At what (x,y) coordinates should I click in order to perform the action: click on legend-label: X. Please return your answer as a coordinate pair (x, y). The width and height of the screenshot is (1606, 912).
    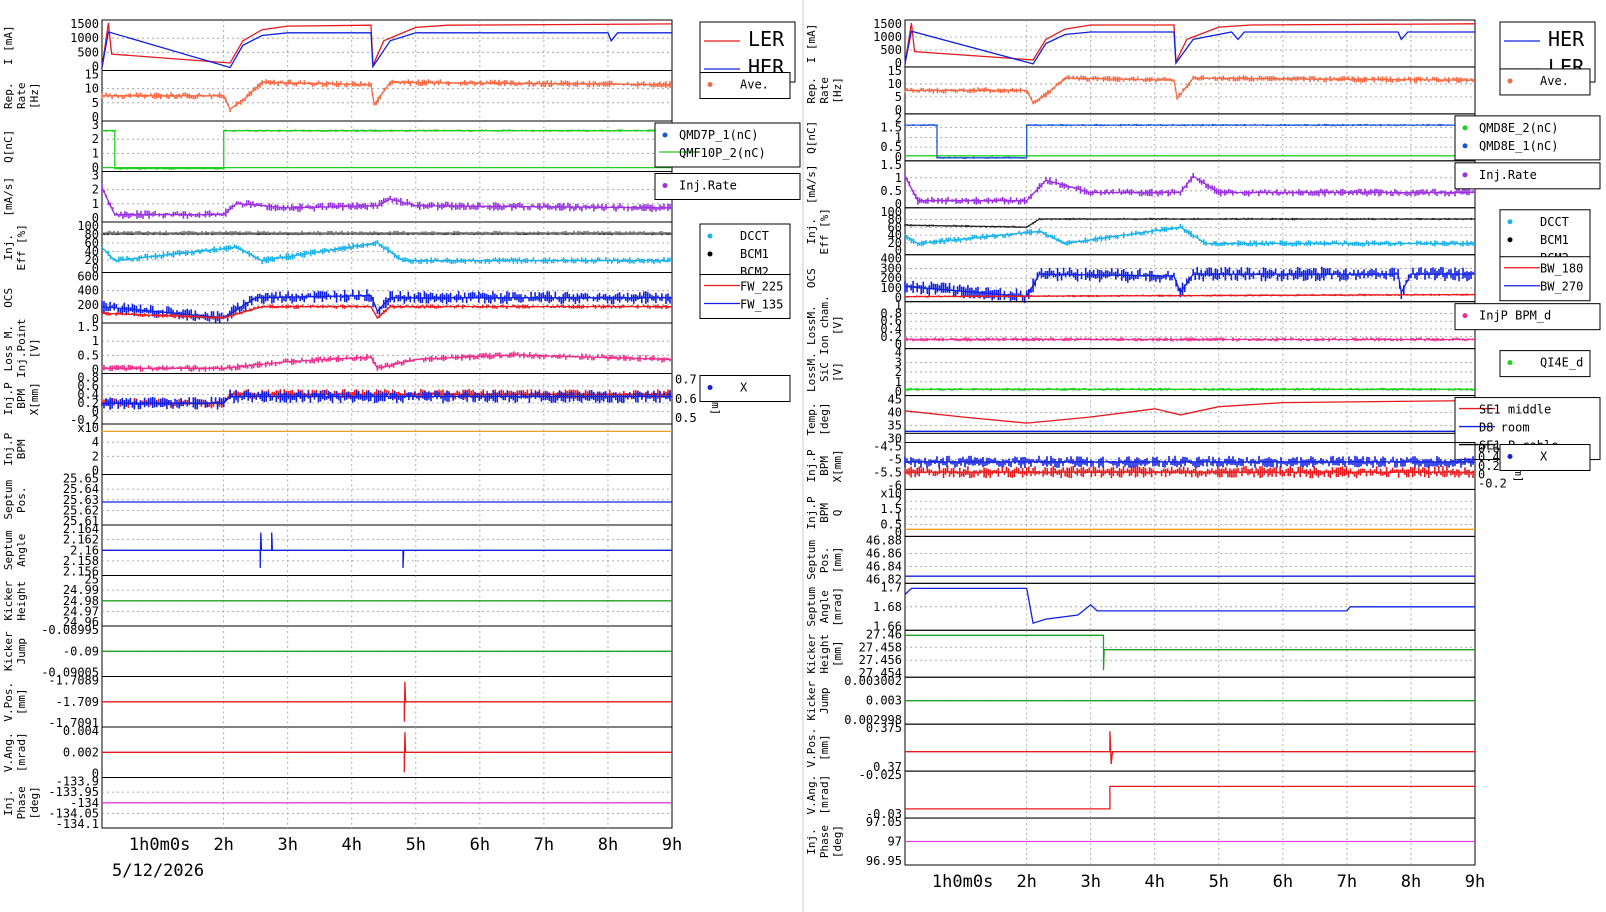
    Looking at the image, I should click on (744, 388).